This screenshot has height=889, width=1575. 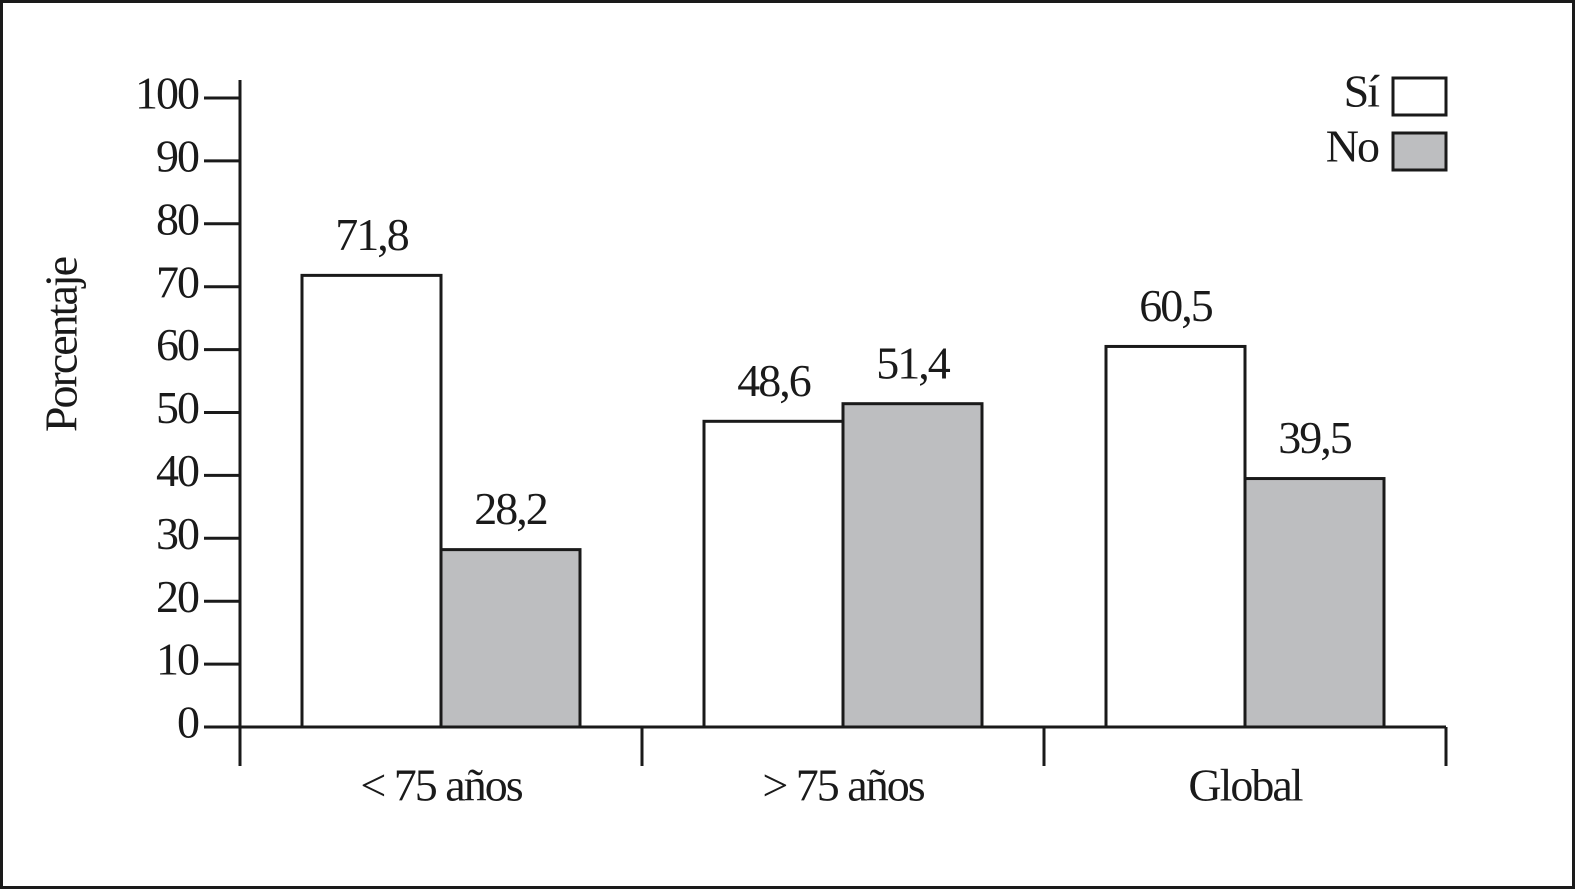 I want to click on legend-label: No, so click(x=1352, y=146).